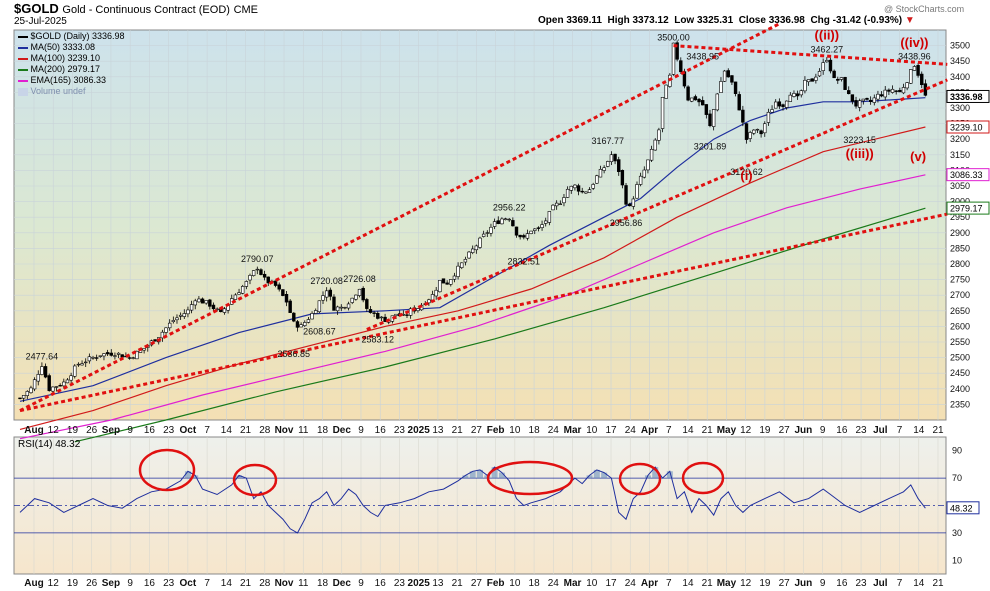  I want to click on price-label: 2477.64, so click(42, 356).